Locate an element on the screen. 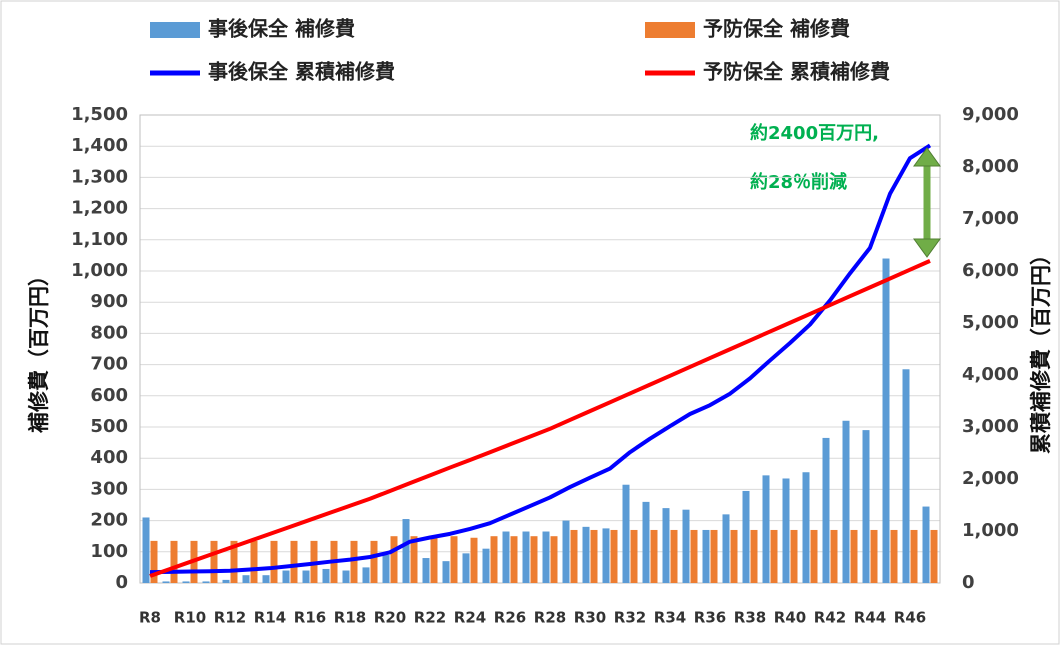 The height and width of the screenshot is (650, 1061). x-tick-label: R12 is located at coordinates (230, 618).